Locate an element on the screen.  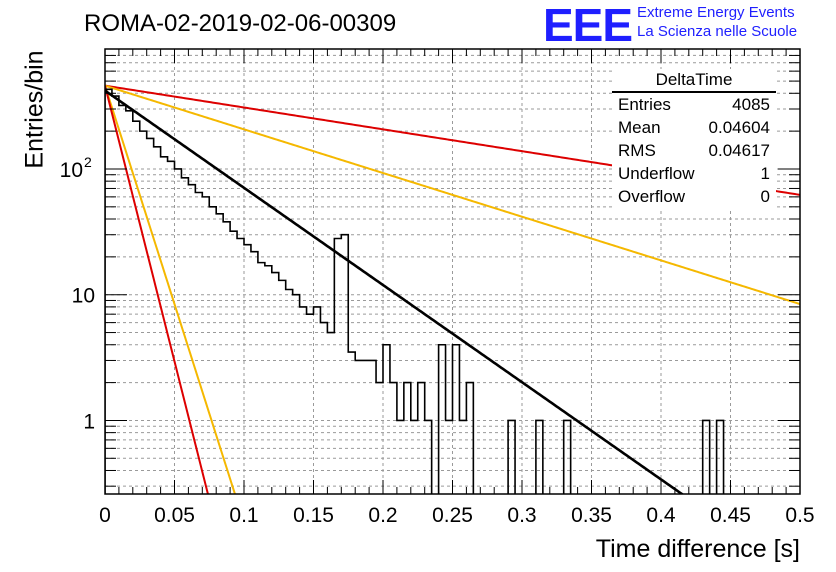
curve-yellow-fast is located at coordinates (170, 289).